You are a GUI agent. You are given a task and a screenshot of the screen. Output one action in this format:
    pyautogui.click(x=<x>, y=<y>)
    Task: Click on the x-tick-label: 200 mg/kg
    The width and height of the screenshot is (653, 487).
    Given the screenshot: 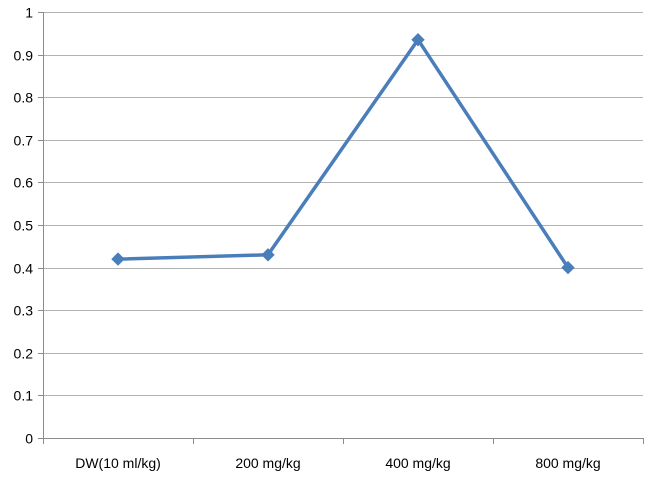 What is the action you would take?
    pyautogui.click(x=267, y=463)
    